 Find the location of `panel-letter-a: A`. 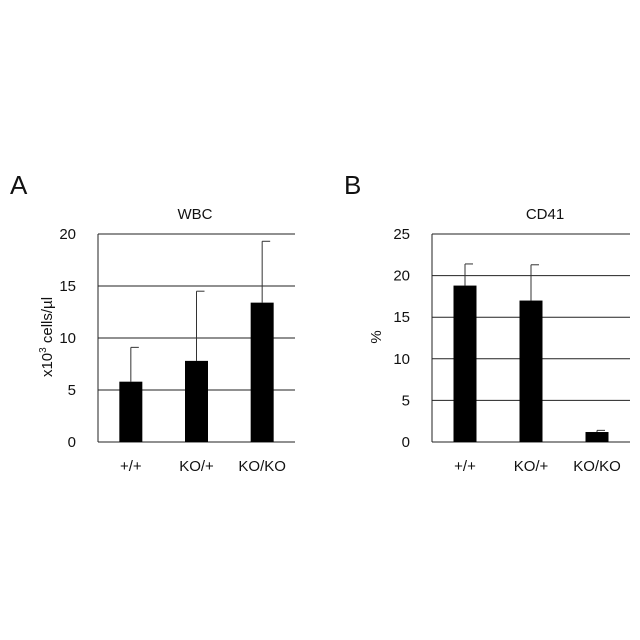

panel-letter-a: A is located at coordinates (19, 185).